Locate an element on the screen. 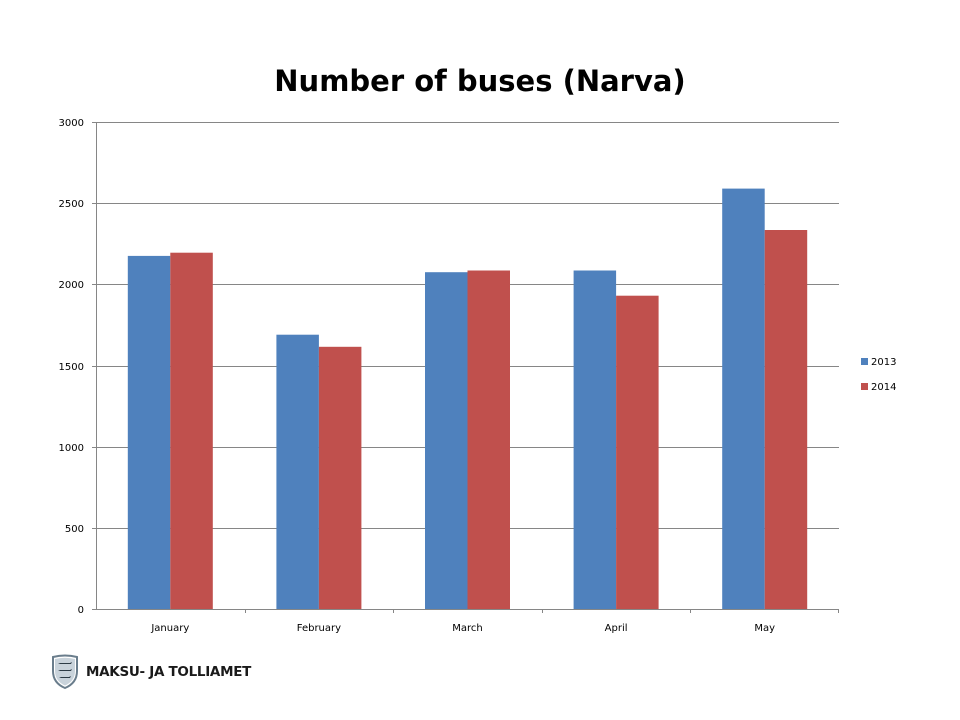 This screenshot has width=960, height=720. chart-title: Number of buses (Narva) is located at coordinates (480, 81).